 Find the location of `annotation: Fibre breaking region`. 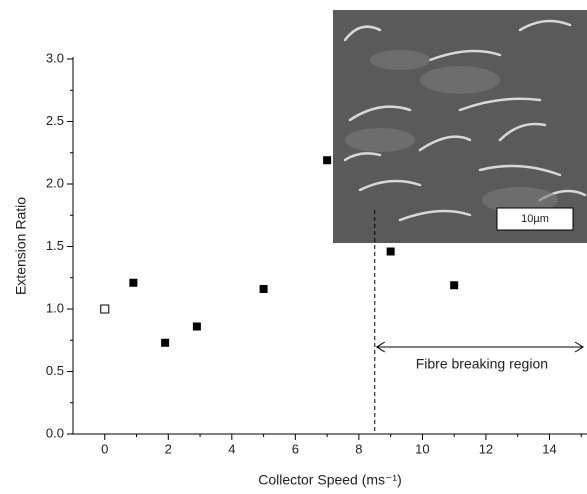

annotation: Fibre breaking region is located at coordinates (482, 364).